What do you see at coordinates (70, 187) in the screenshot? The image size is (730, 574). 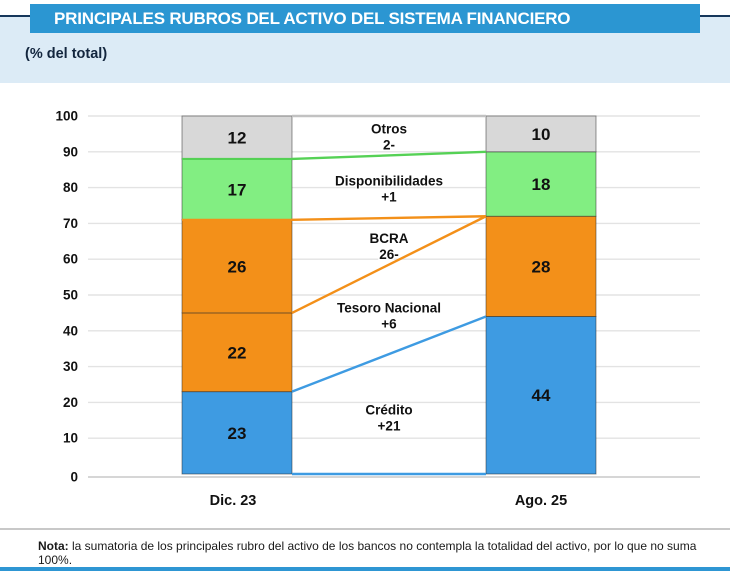 I see `y-axis-tick-label: 80` at bounding box center [70, 187].